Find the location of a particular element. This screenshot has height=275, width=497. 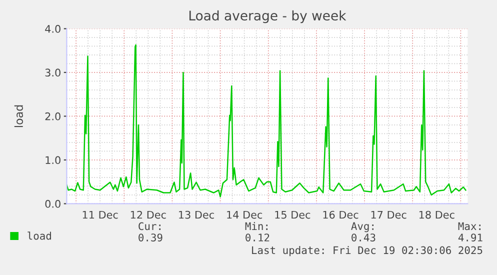

text: Avg: 0.43 is located at coordinates (363, 232).